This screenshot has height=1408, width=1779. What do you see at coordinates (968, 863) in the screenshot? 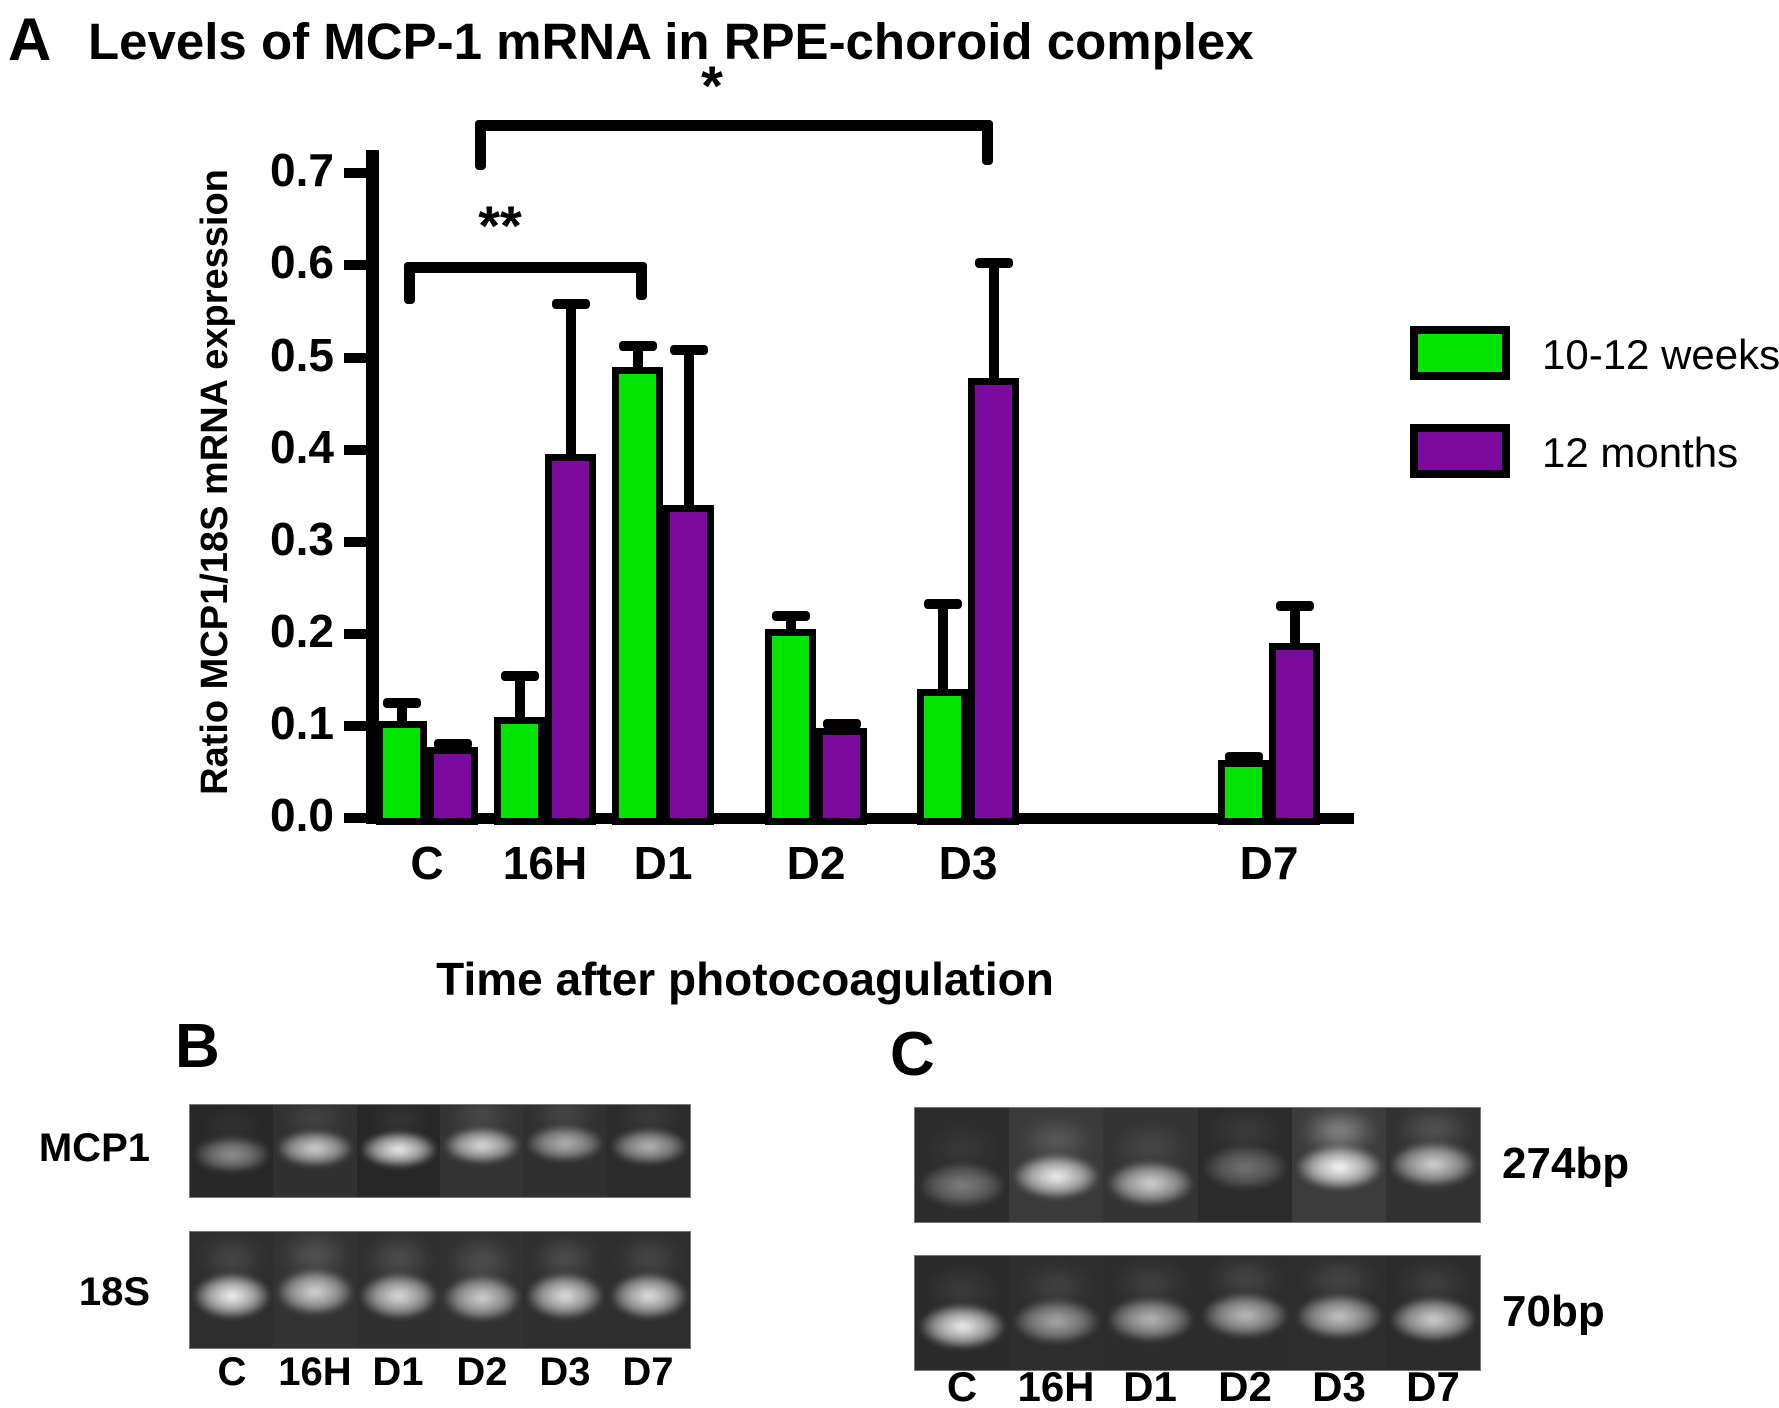
I see `x-tick-label-D3: D3` at bounding box center [968, 863].